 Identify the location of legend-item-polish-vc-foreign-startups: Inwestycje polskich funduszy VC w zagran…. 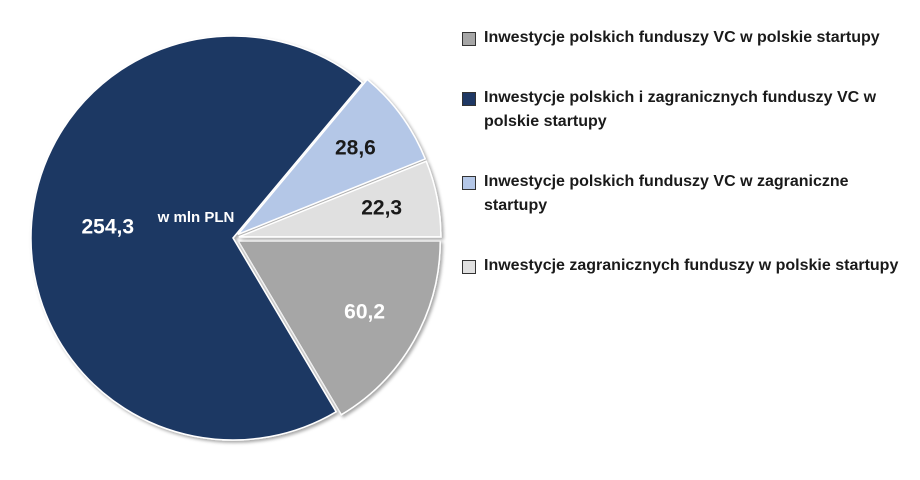
(687, 194).